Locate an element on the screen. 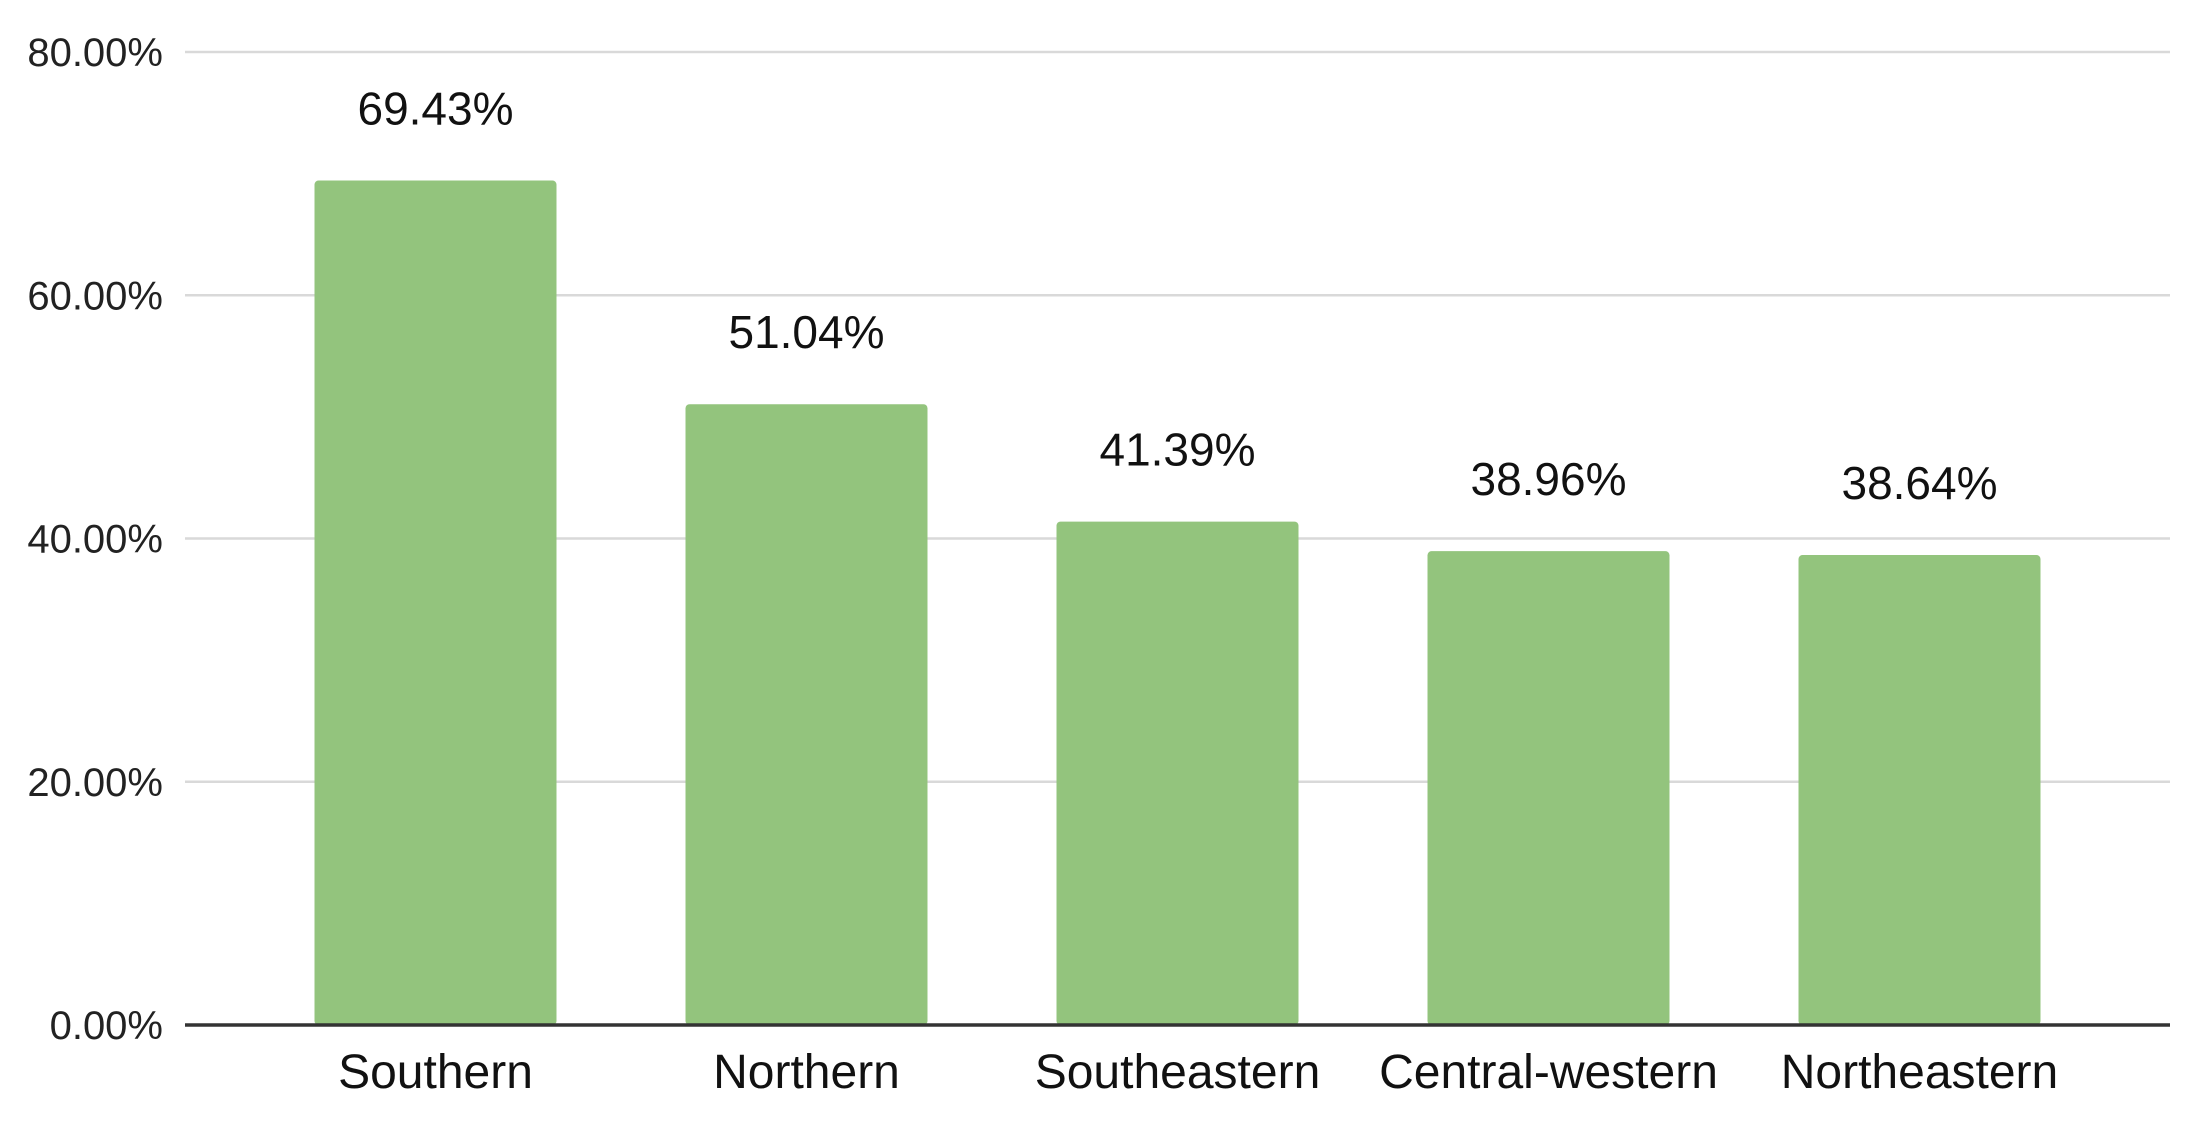  x-tick-label: Northern is located at coordinates (806, 1072).